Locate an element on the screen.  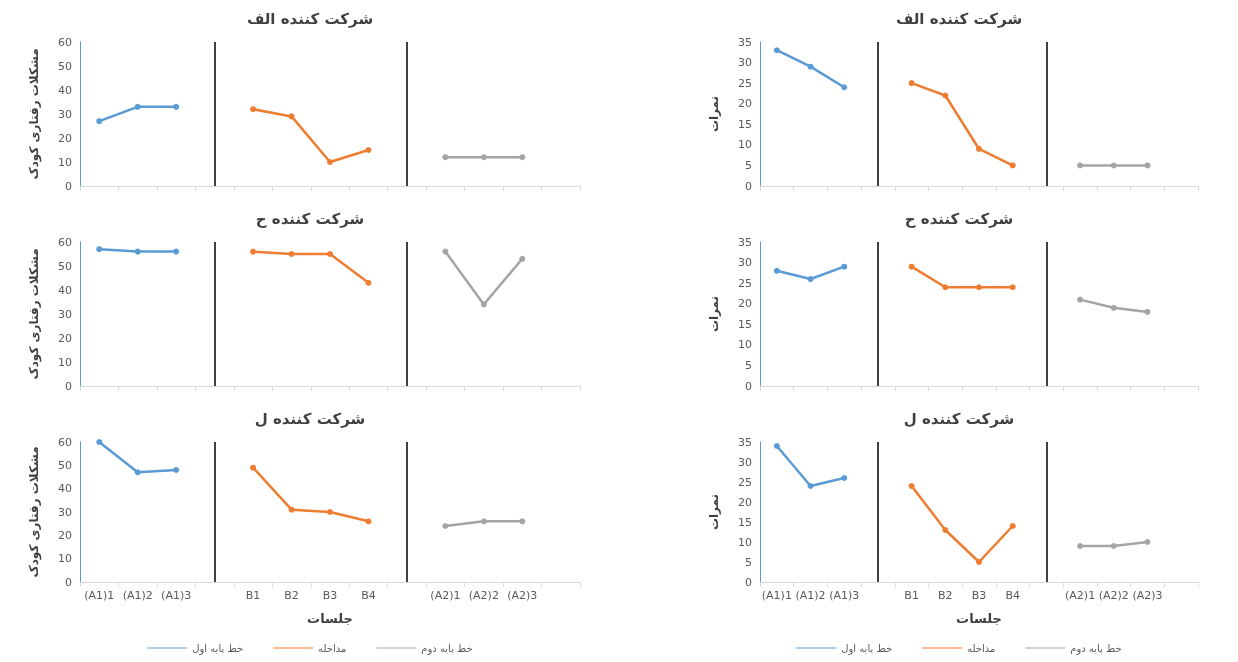
x-tick-label: (A2)3 is located at coordinates (1147, 595).